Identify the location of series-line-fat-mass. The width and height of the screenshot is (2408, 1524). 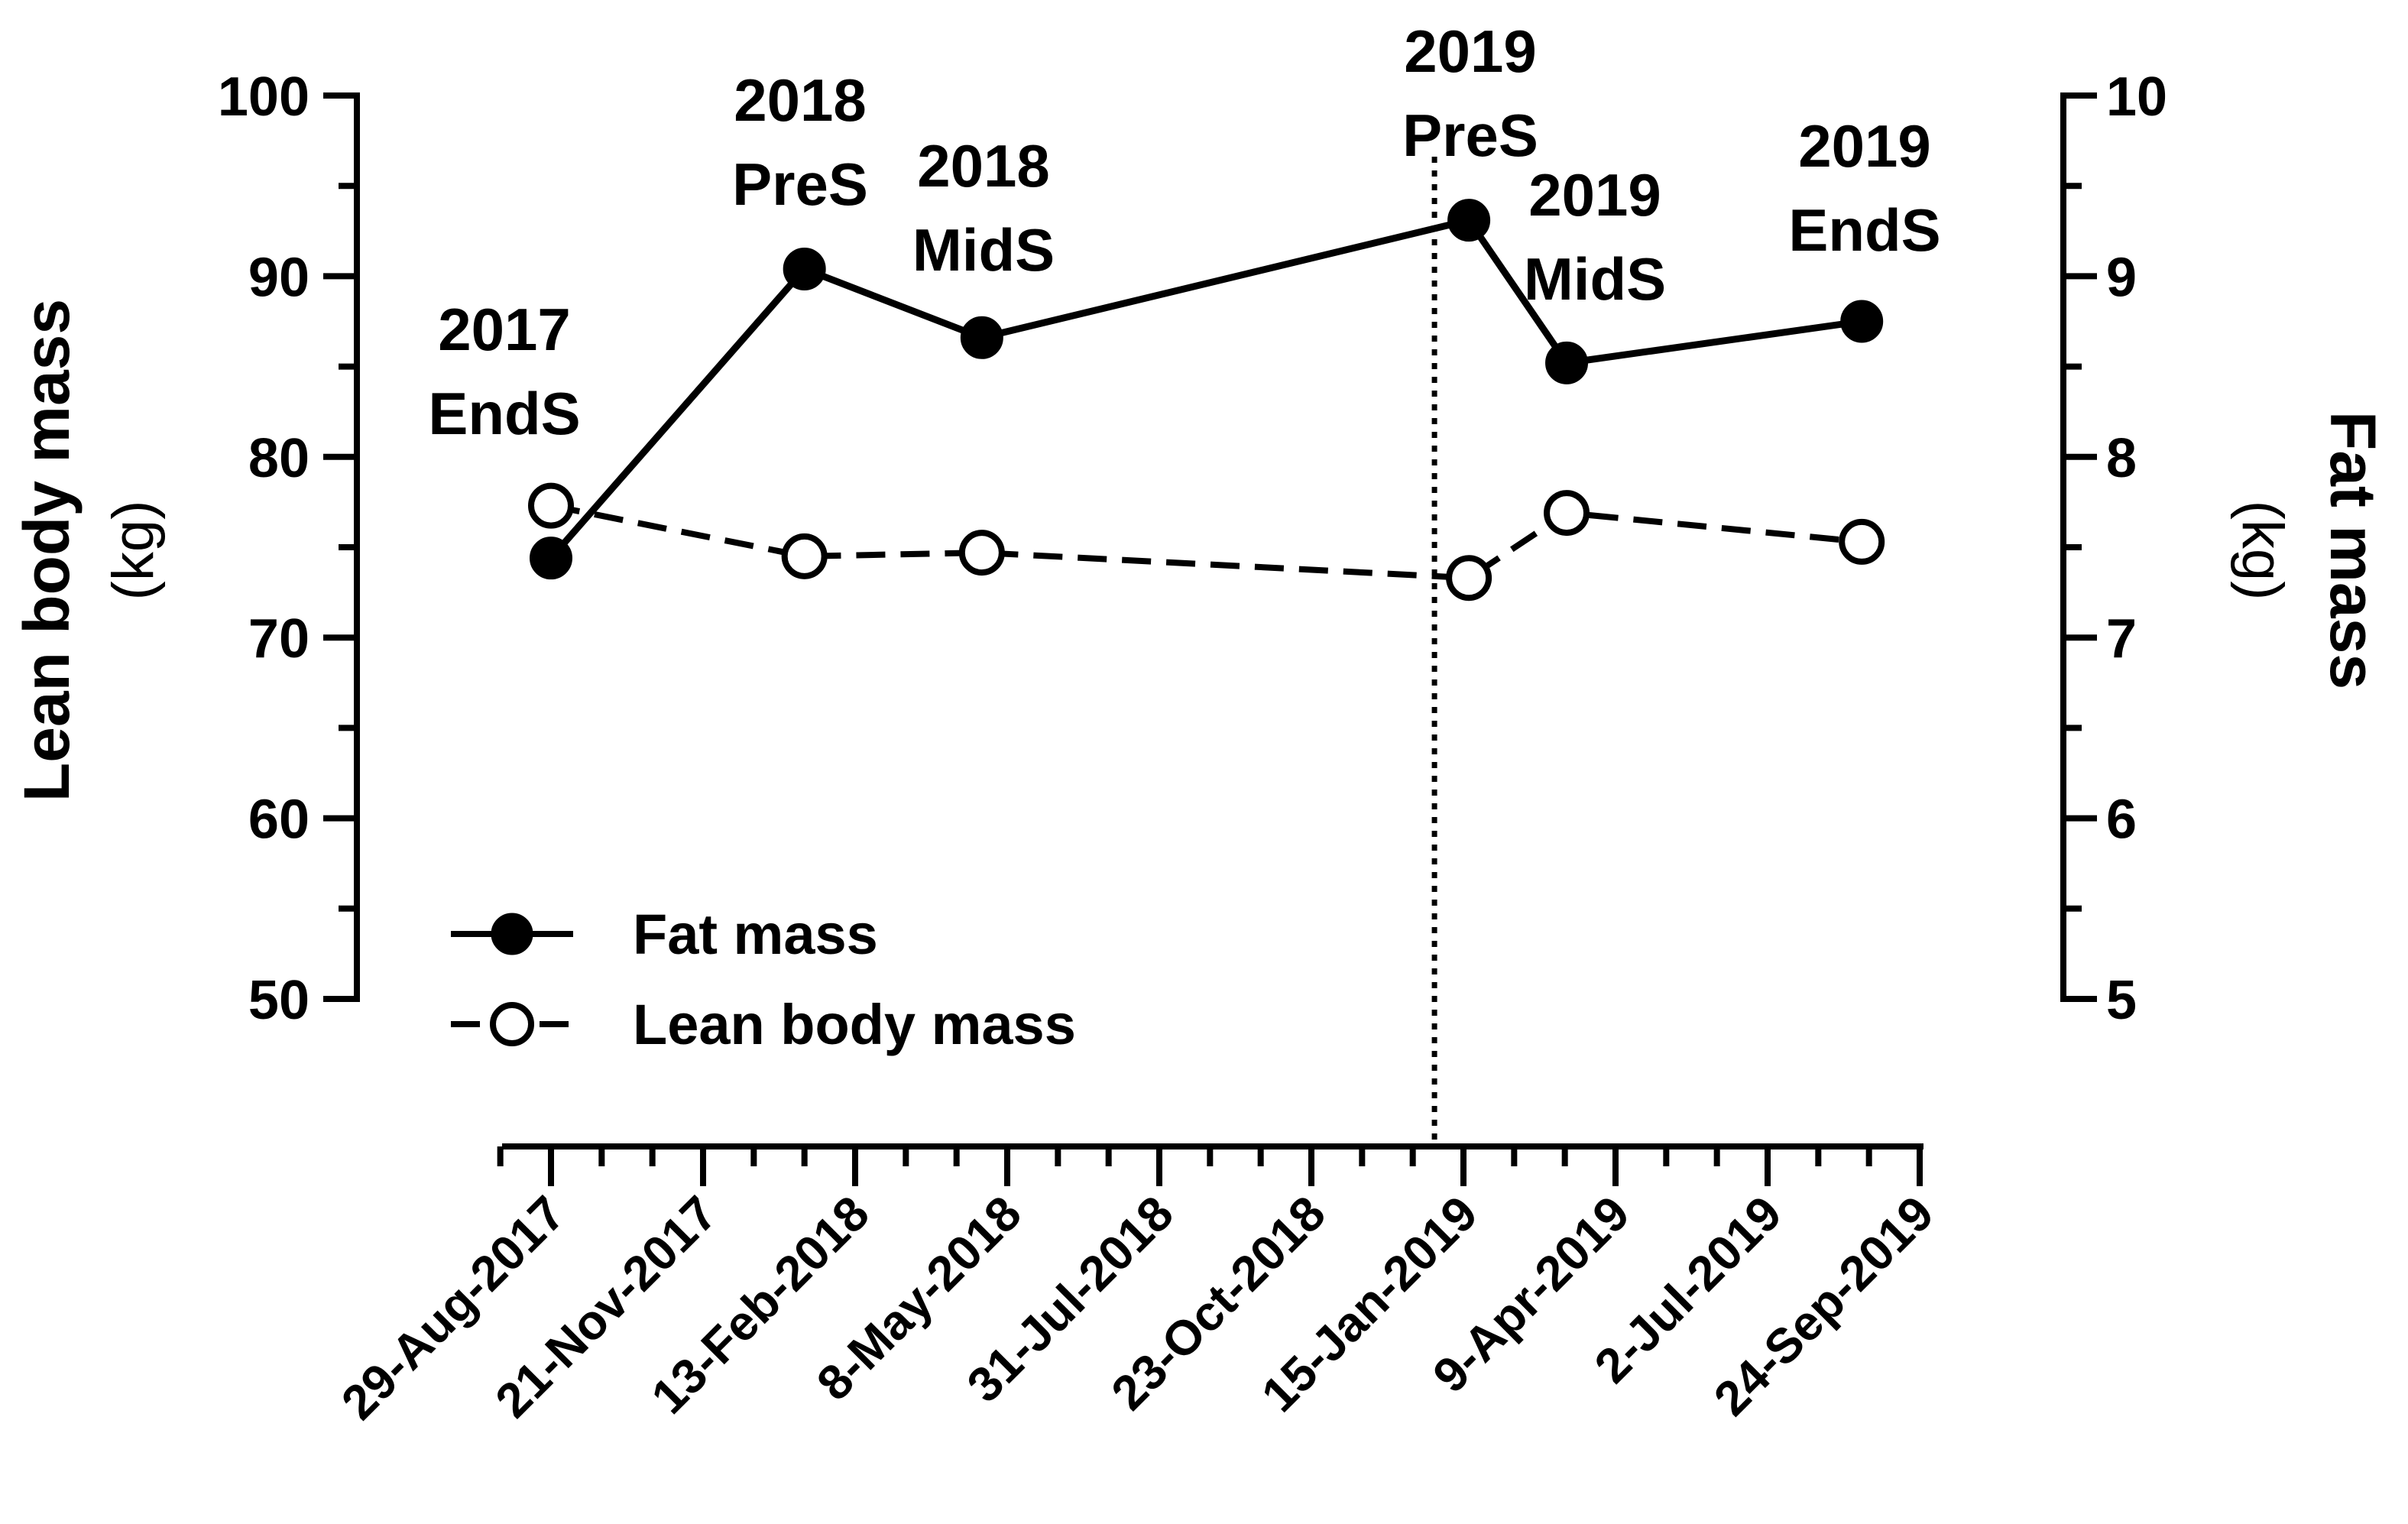
(1205, 388).